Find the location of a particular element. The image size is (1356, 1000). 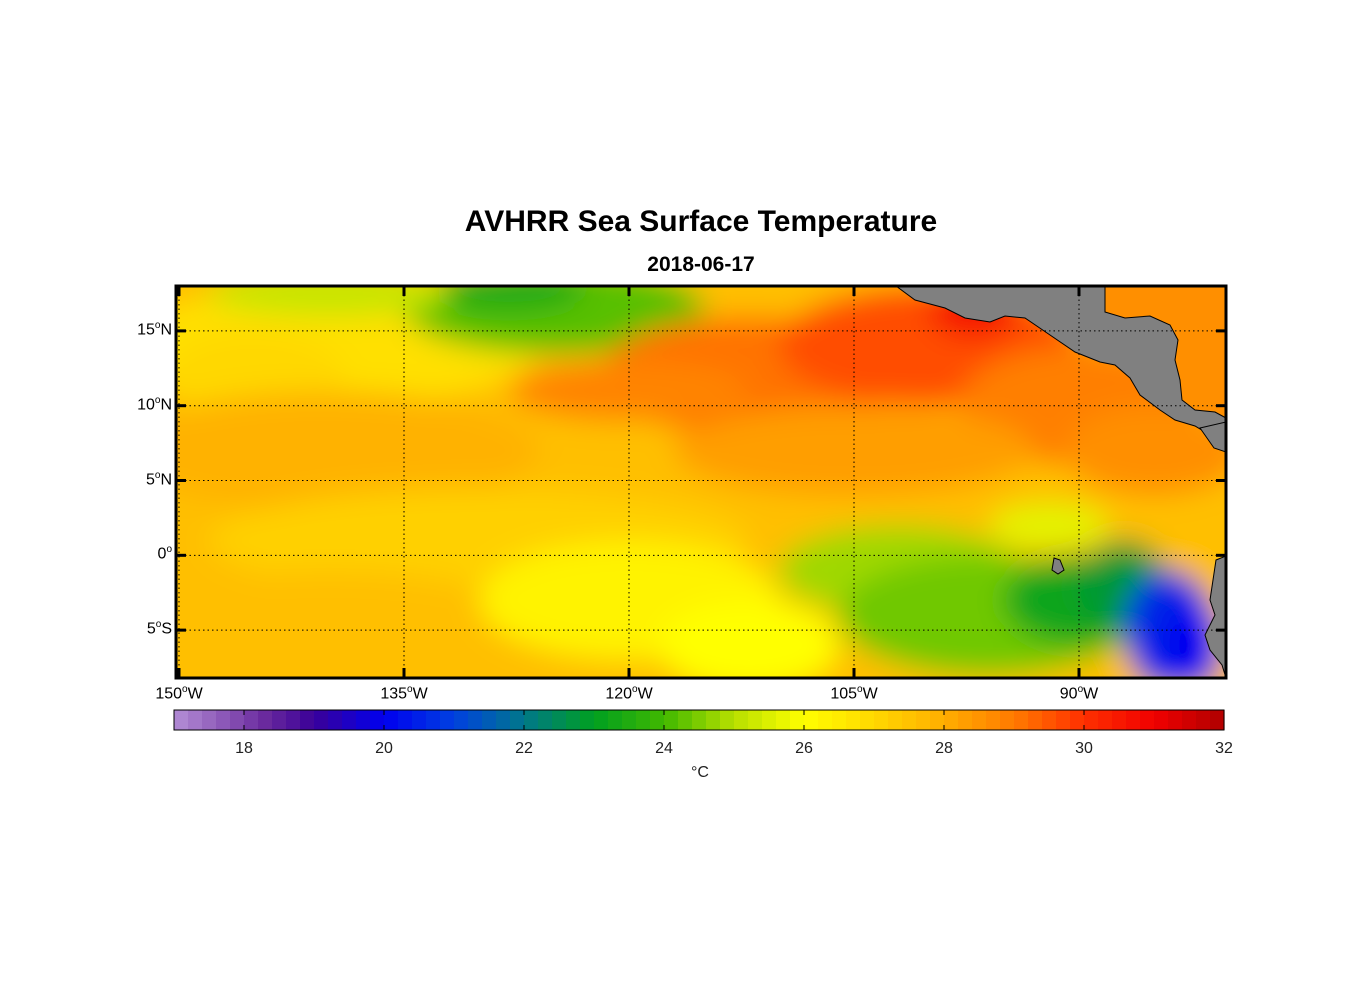

map-date: 2018-06-17 is located at coordinates (701, 264).